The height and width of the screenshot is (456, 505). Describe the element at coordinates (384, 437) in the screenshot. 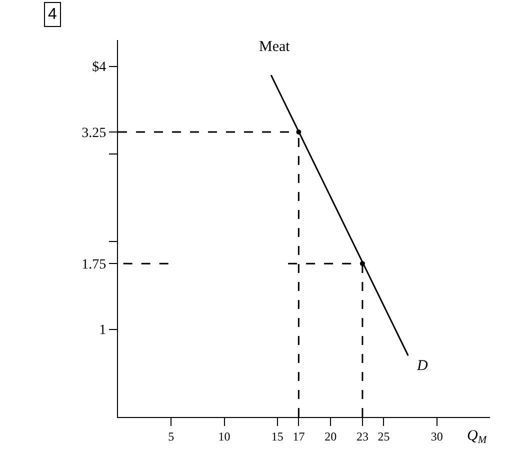

I see `x-tick-label: 25` at that location.